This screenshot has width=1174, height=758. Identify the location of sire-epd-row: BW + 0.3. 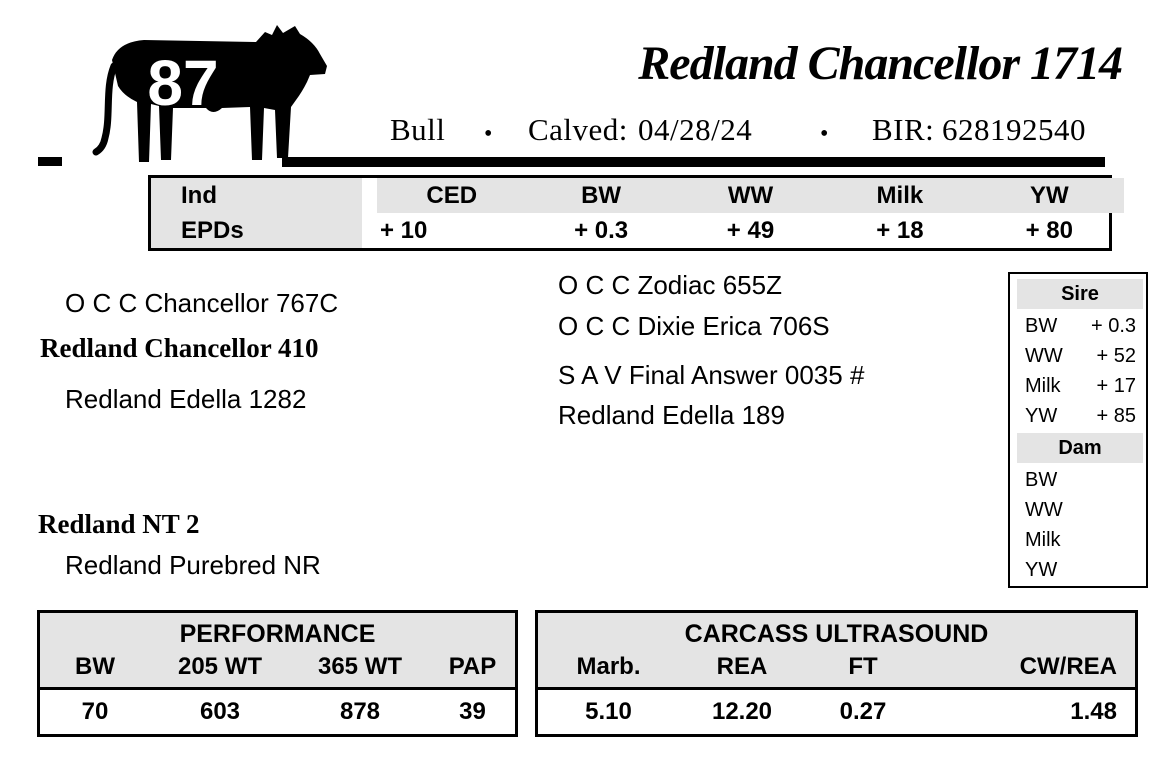
(1078, 326).